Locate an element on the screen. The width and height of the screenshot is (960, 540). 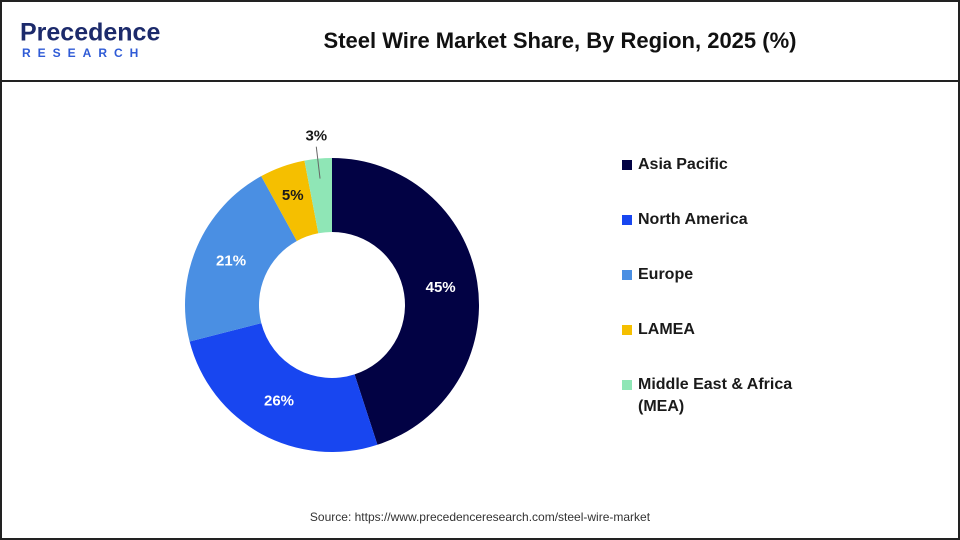
logo-sub: RESEARCH is located at coordinates (83, 53).